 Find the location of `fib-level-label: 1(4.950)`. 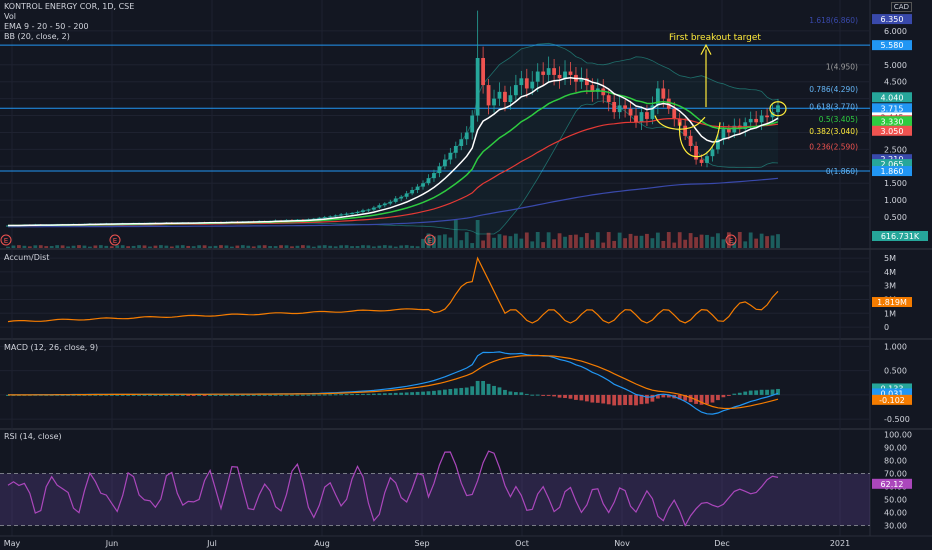

fib-level-label: 1(4.950) is located at coordinates (842, 66).